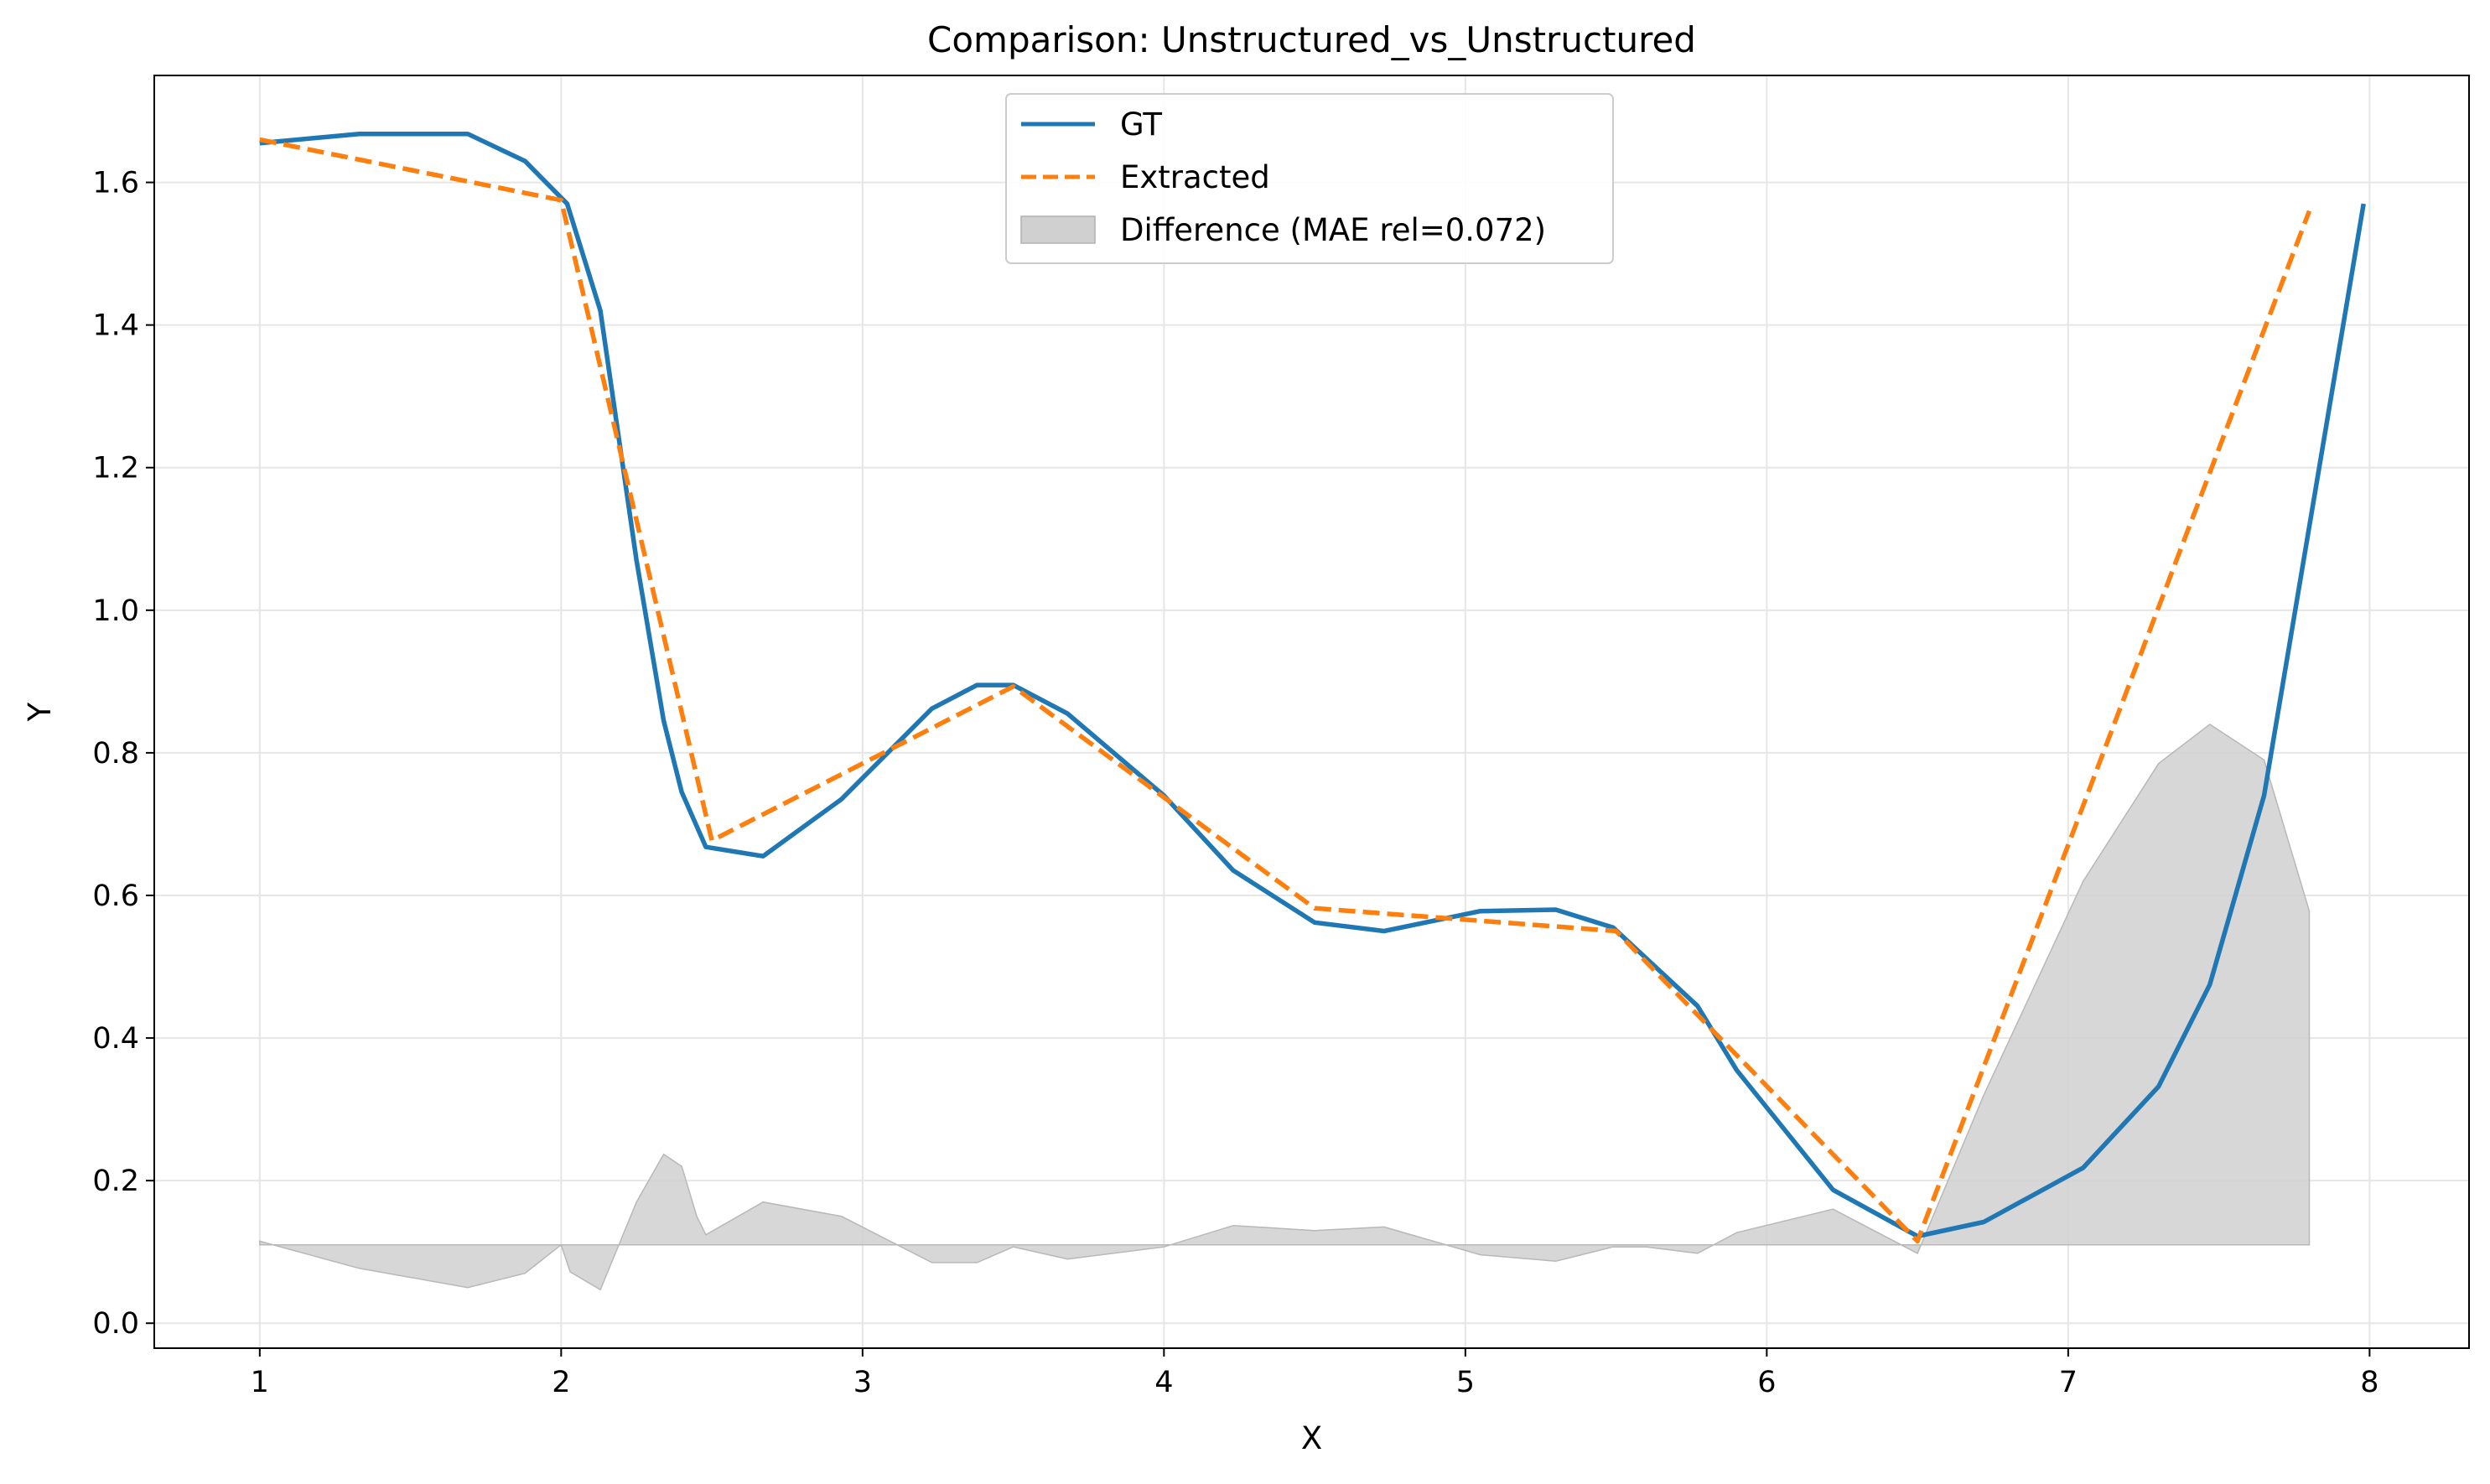  Describe the element at coordinates (115, 1324) in the screenshot. I see `y-tick-label-0: 0.0` at that location.